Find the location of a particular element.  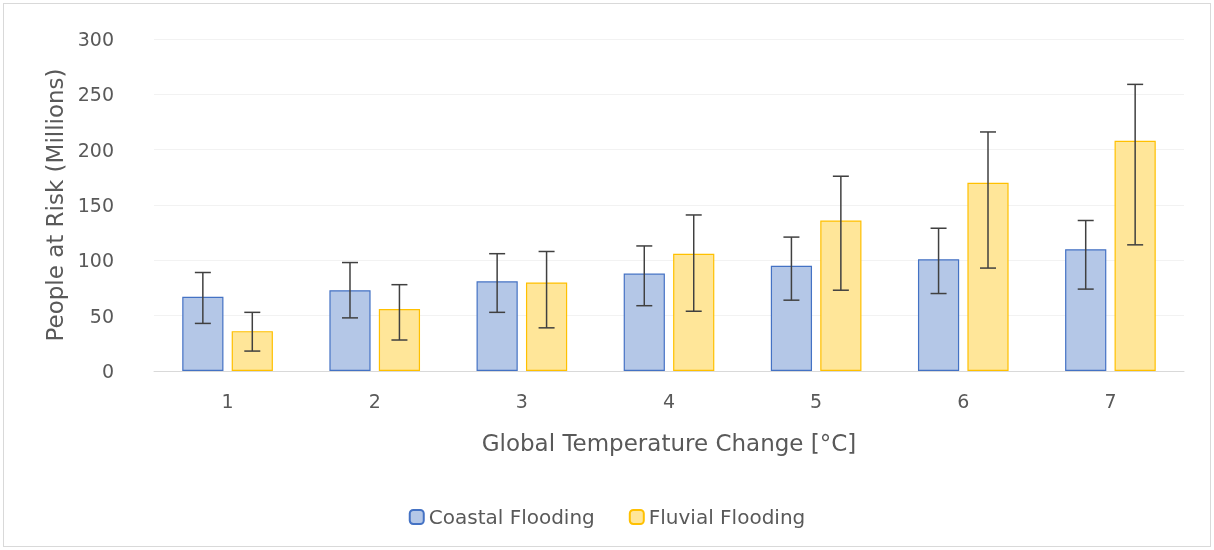

y-tick-label: 100 is located at coordinates (95, 260).